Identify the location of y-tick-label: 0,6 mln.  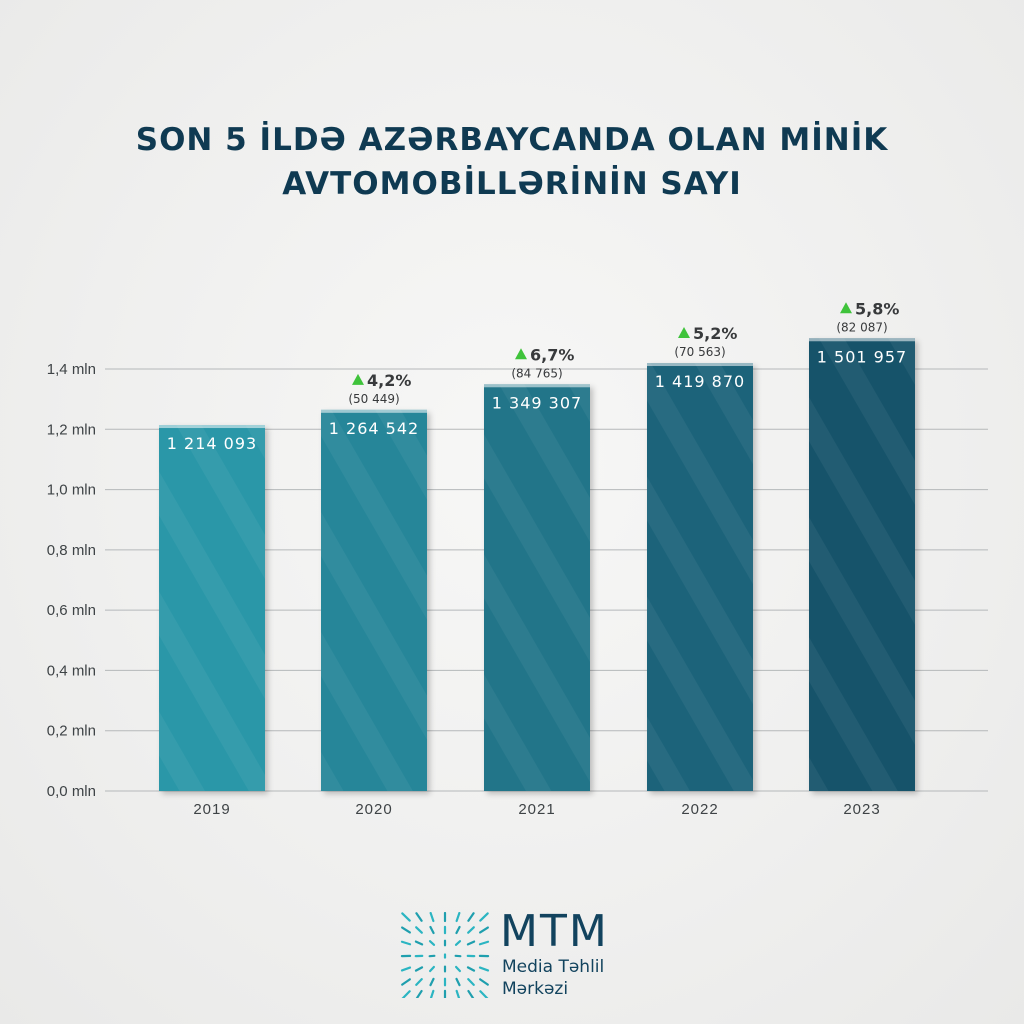
(71, 610).